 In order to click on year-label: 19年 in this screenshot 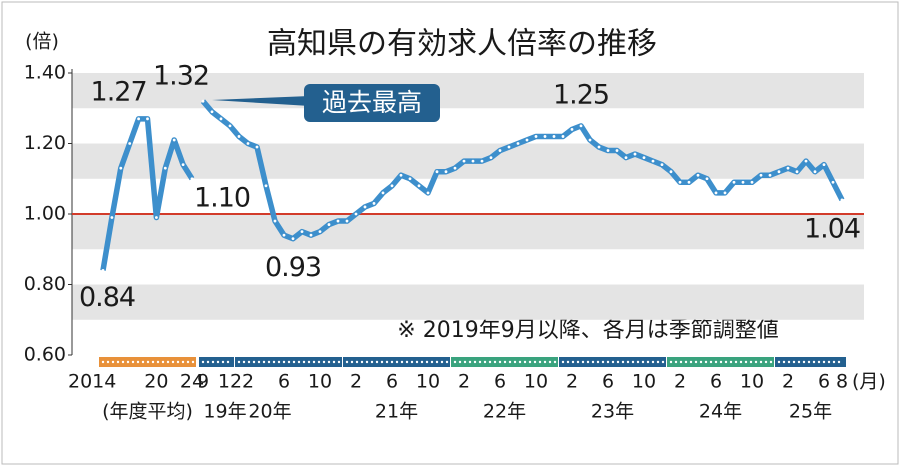, I will do `click(224, 412)`.